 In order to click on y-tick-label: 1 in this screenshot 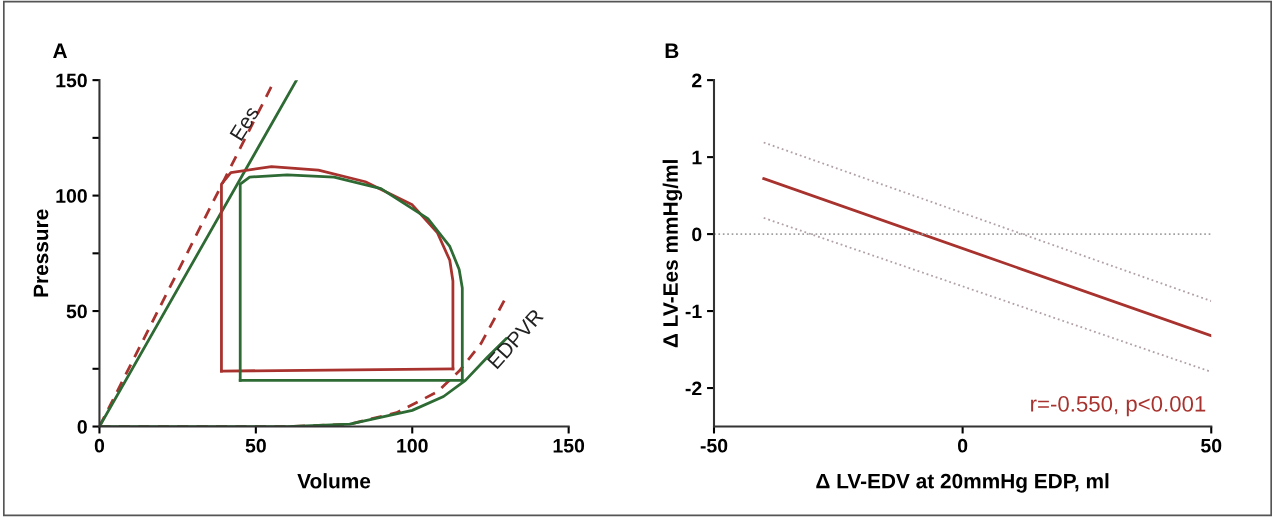, I will do `click(697, 157)`.